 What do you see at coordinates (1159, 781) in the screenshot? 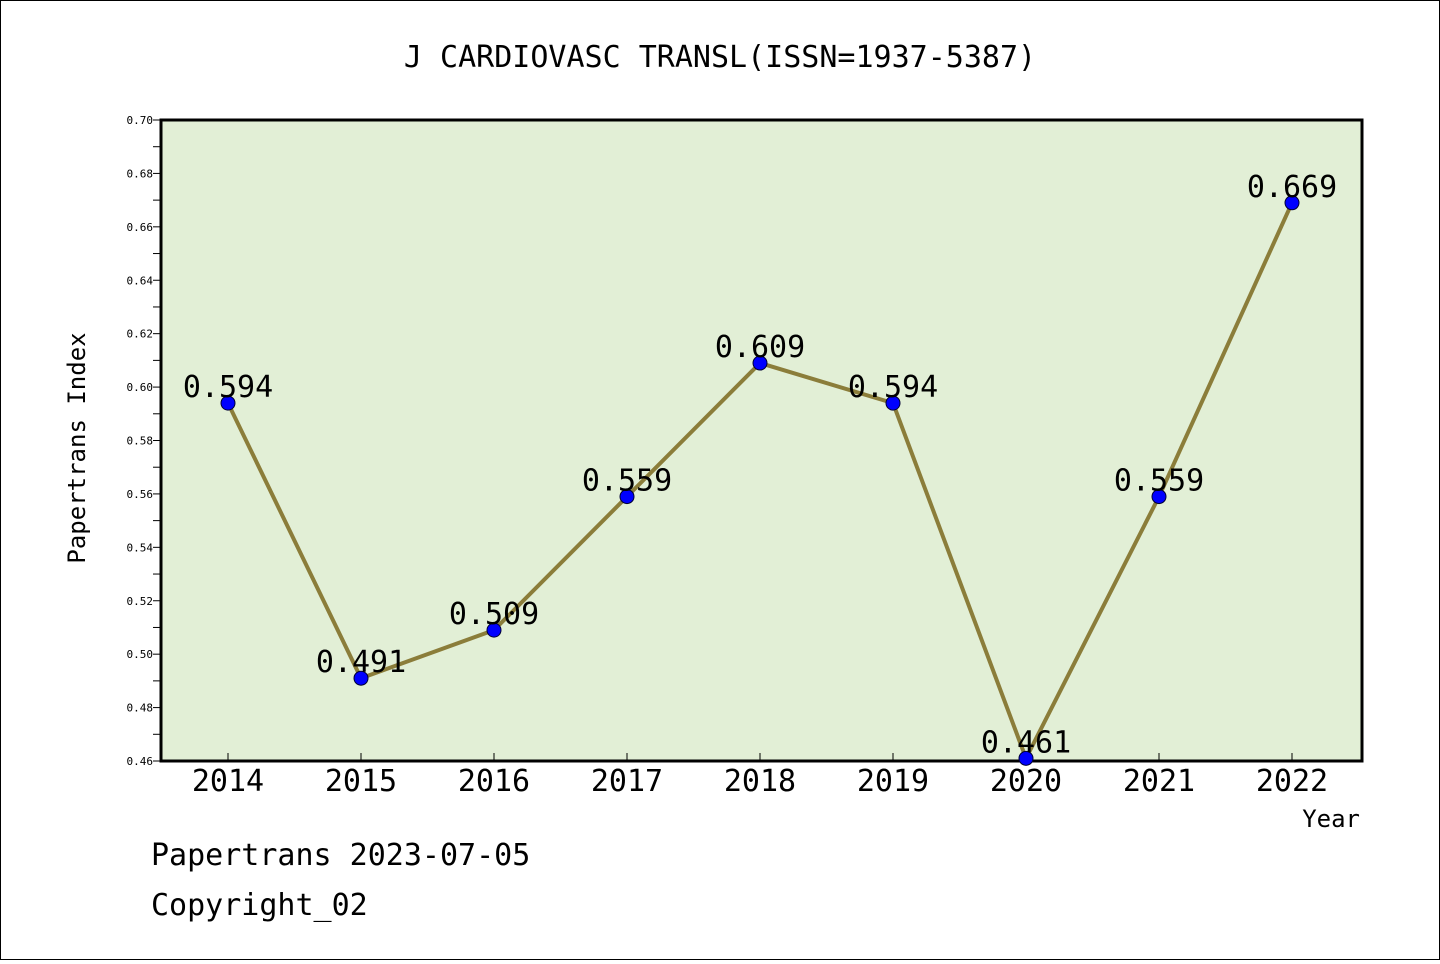
I see `x-tick-label: 2021` at bounding box center [1159, 781].